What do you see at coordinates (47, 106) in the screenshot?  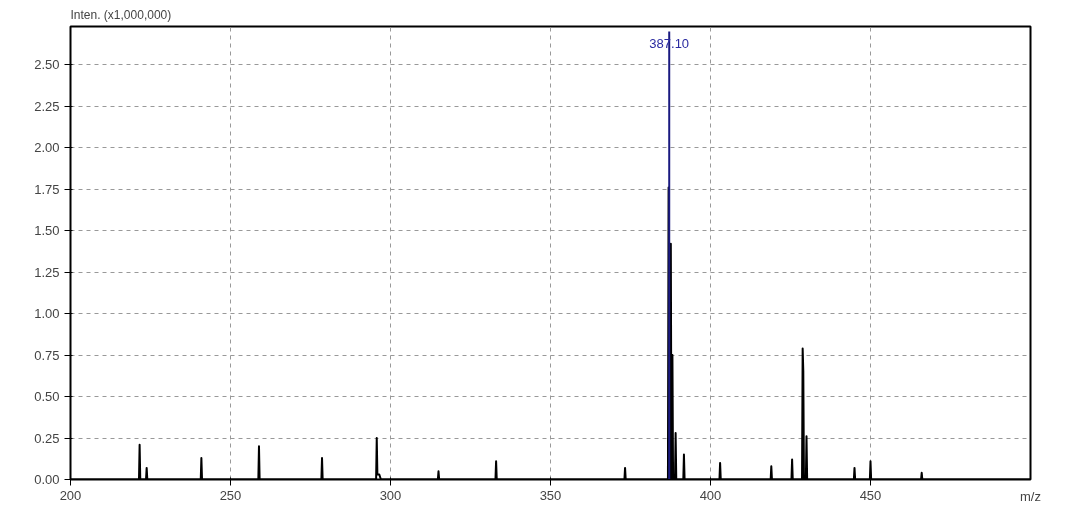 I see `y-tick-label: 2.25` at bounding box center [47, 106].